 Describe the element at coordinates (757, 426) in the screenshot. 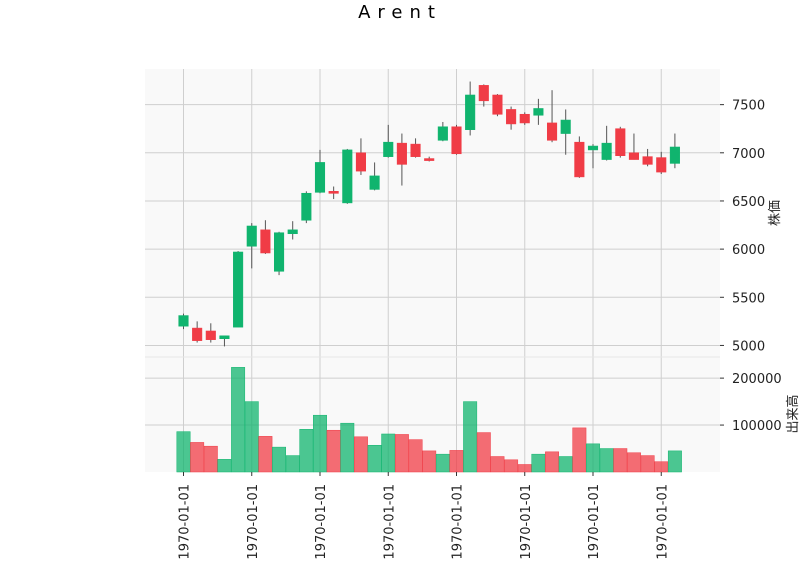

I see `volume-tick-label: 100000` at that location.